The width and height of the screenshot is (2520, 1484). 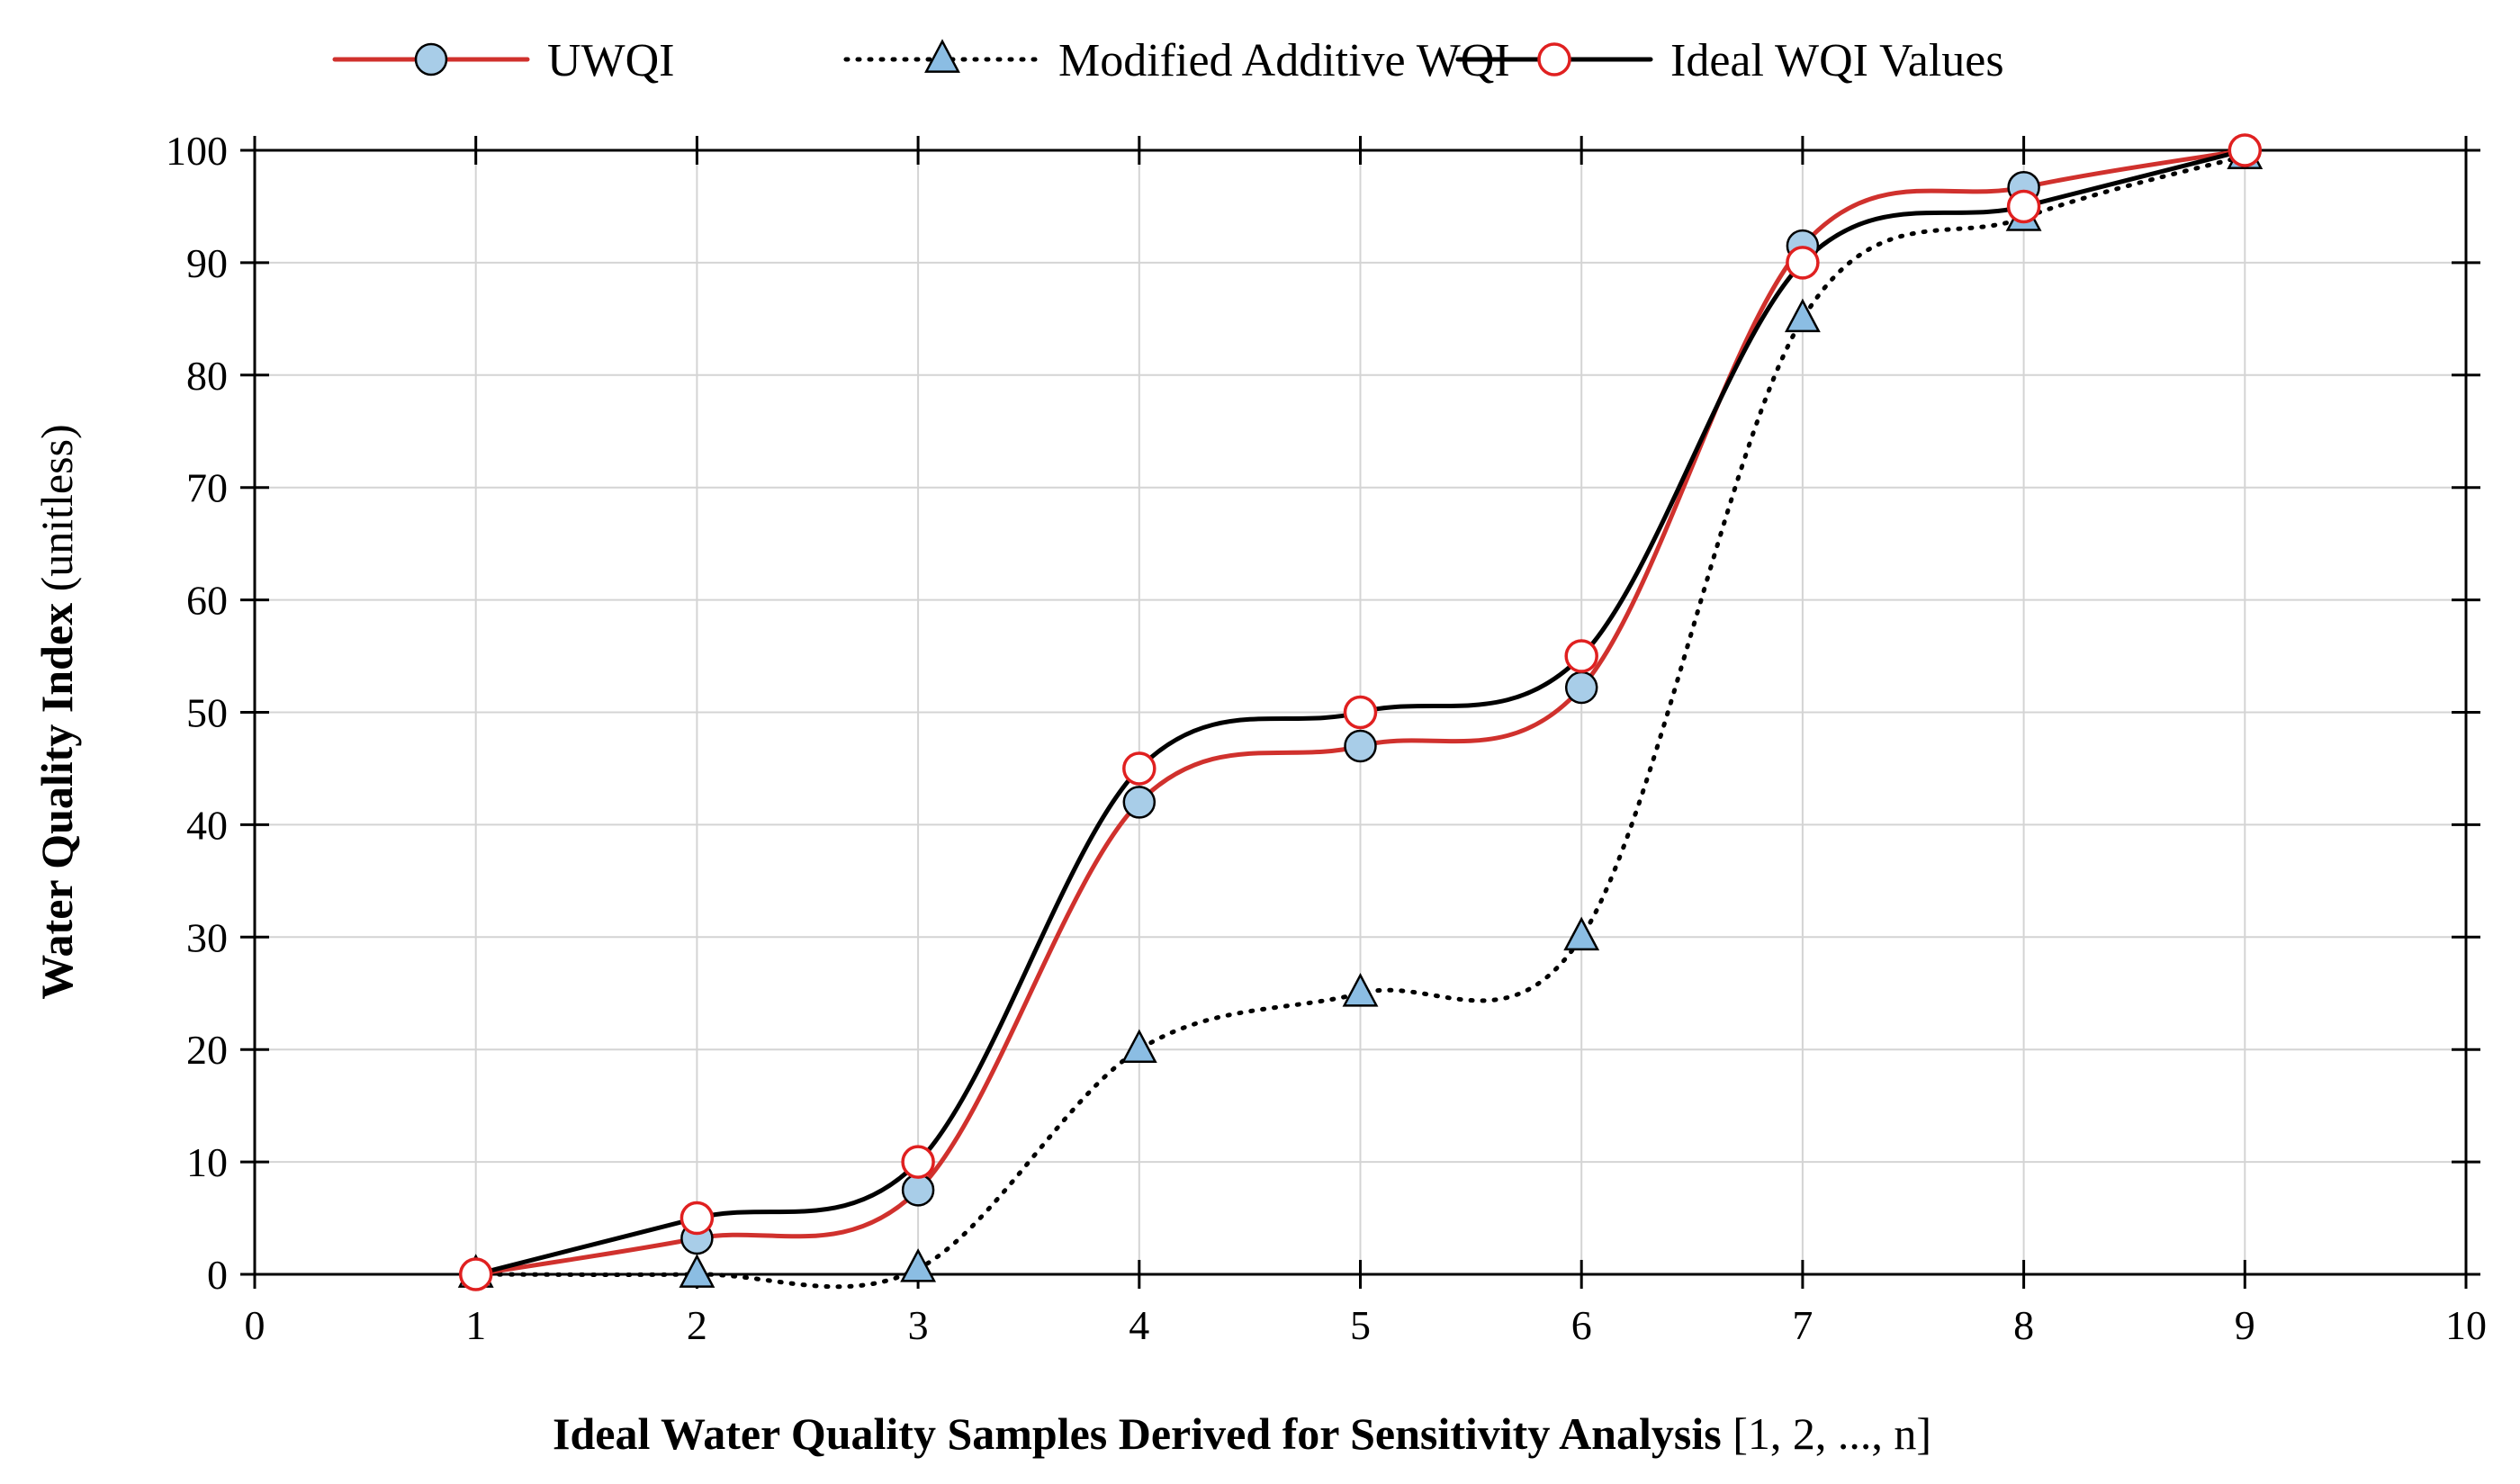 I want to click on x-tick-label: 8, so click(x=2024, y=1325).